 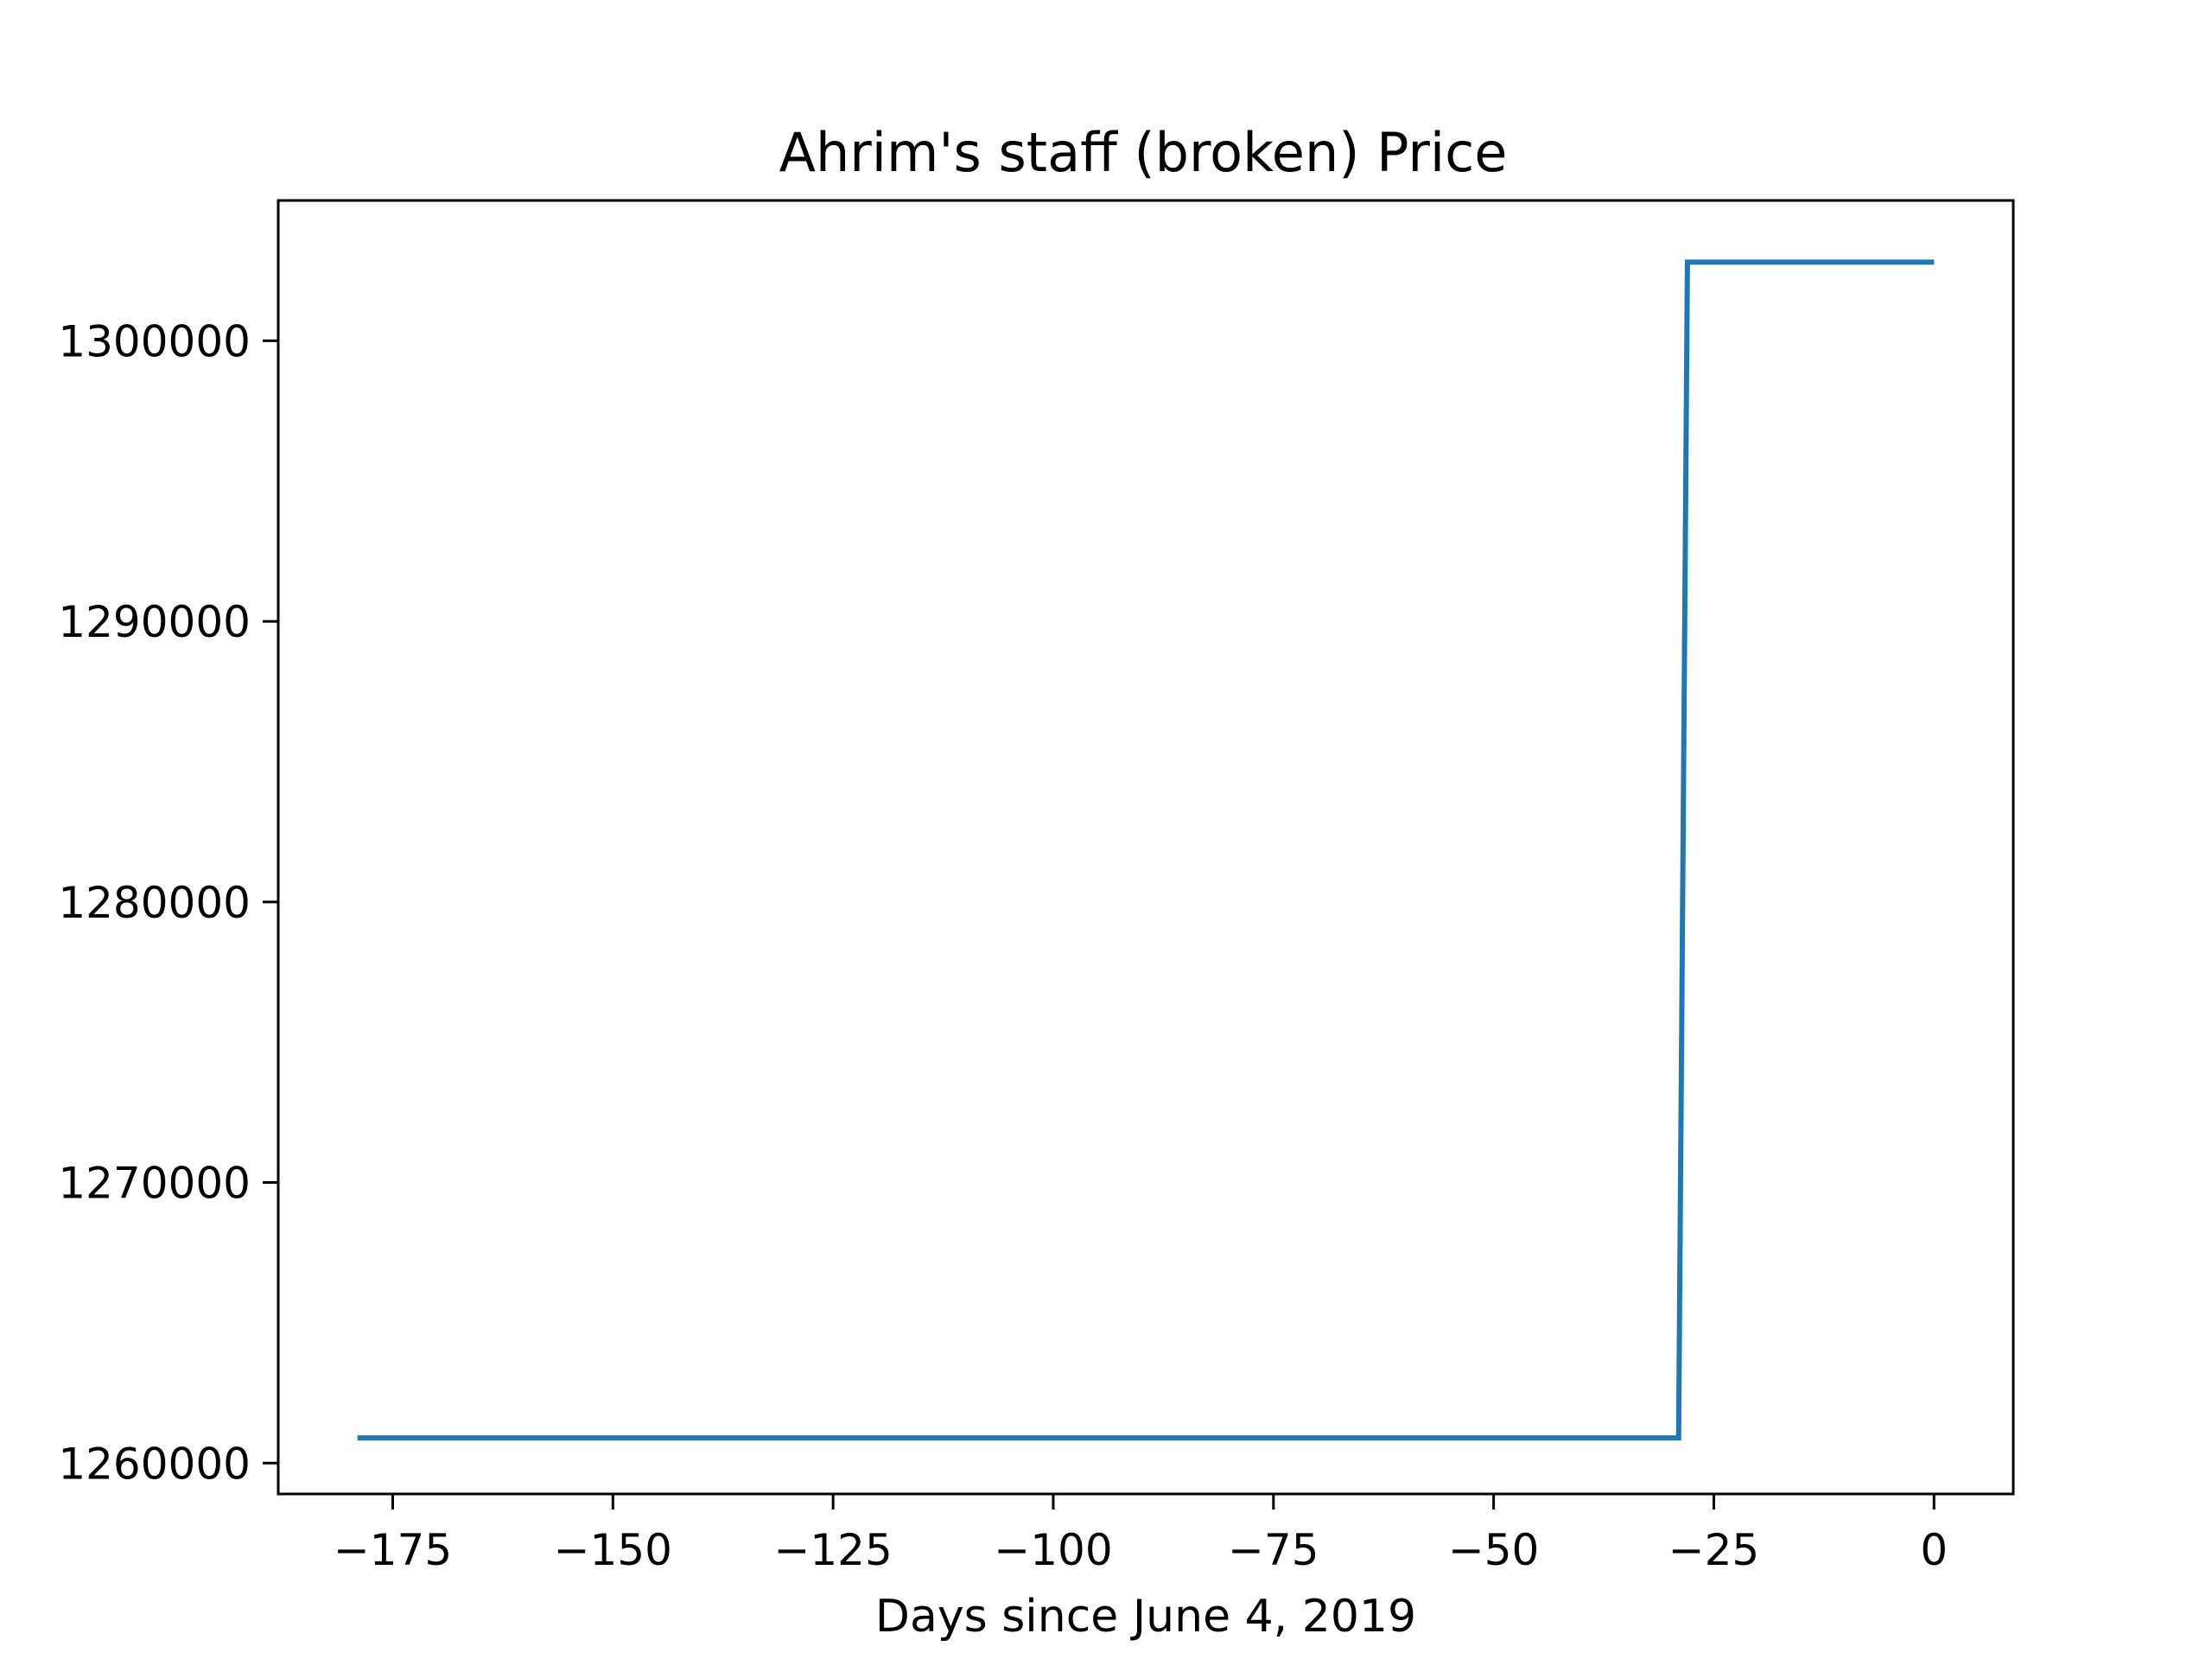 I want to click on x-axis-label: Days since June 4, 2019, so click(x=1145, y=1617).